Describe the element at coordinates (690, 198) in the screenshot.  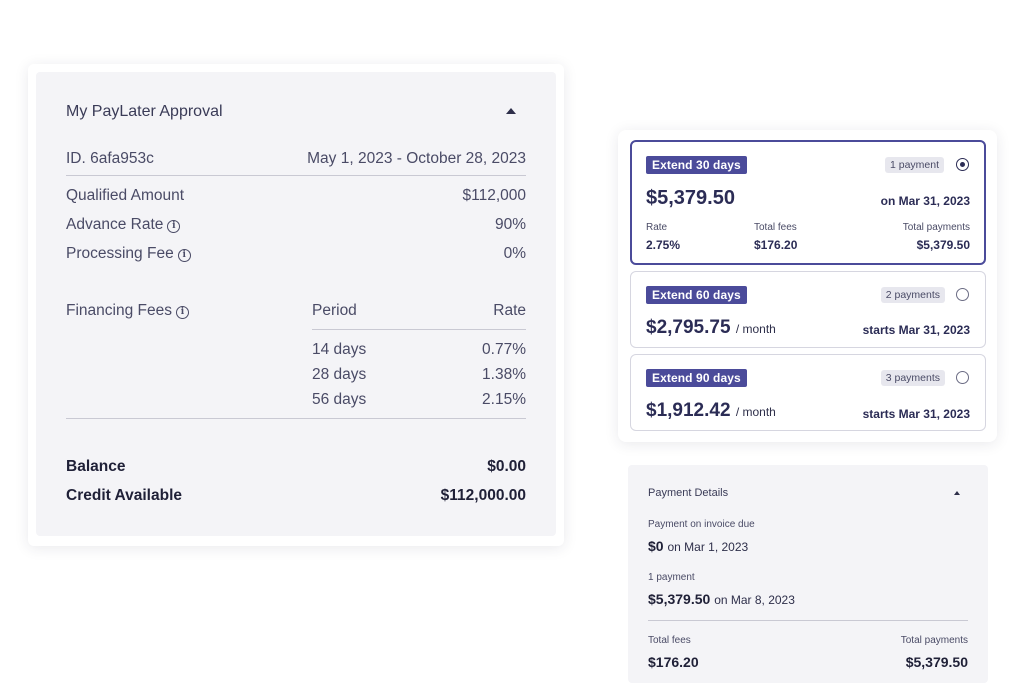
I see `option-amount: $5,379.50` at that location.